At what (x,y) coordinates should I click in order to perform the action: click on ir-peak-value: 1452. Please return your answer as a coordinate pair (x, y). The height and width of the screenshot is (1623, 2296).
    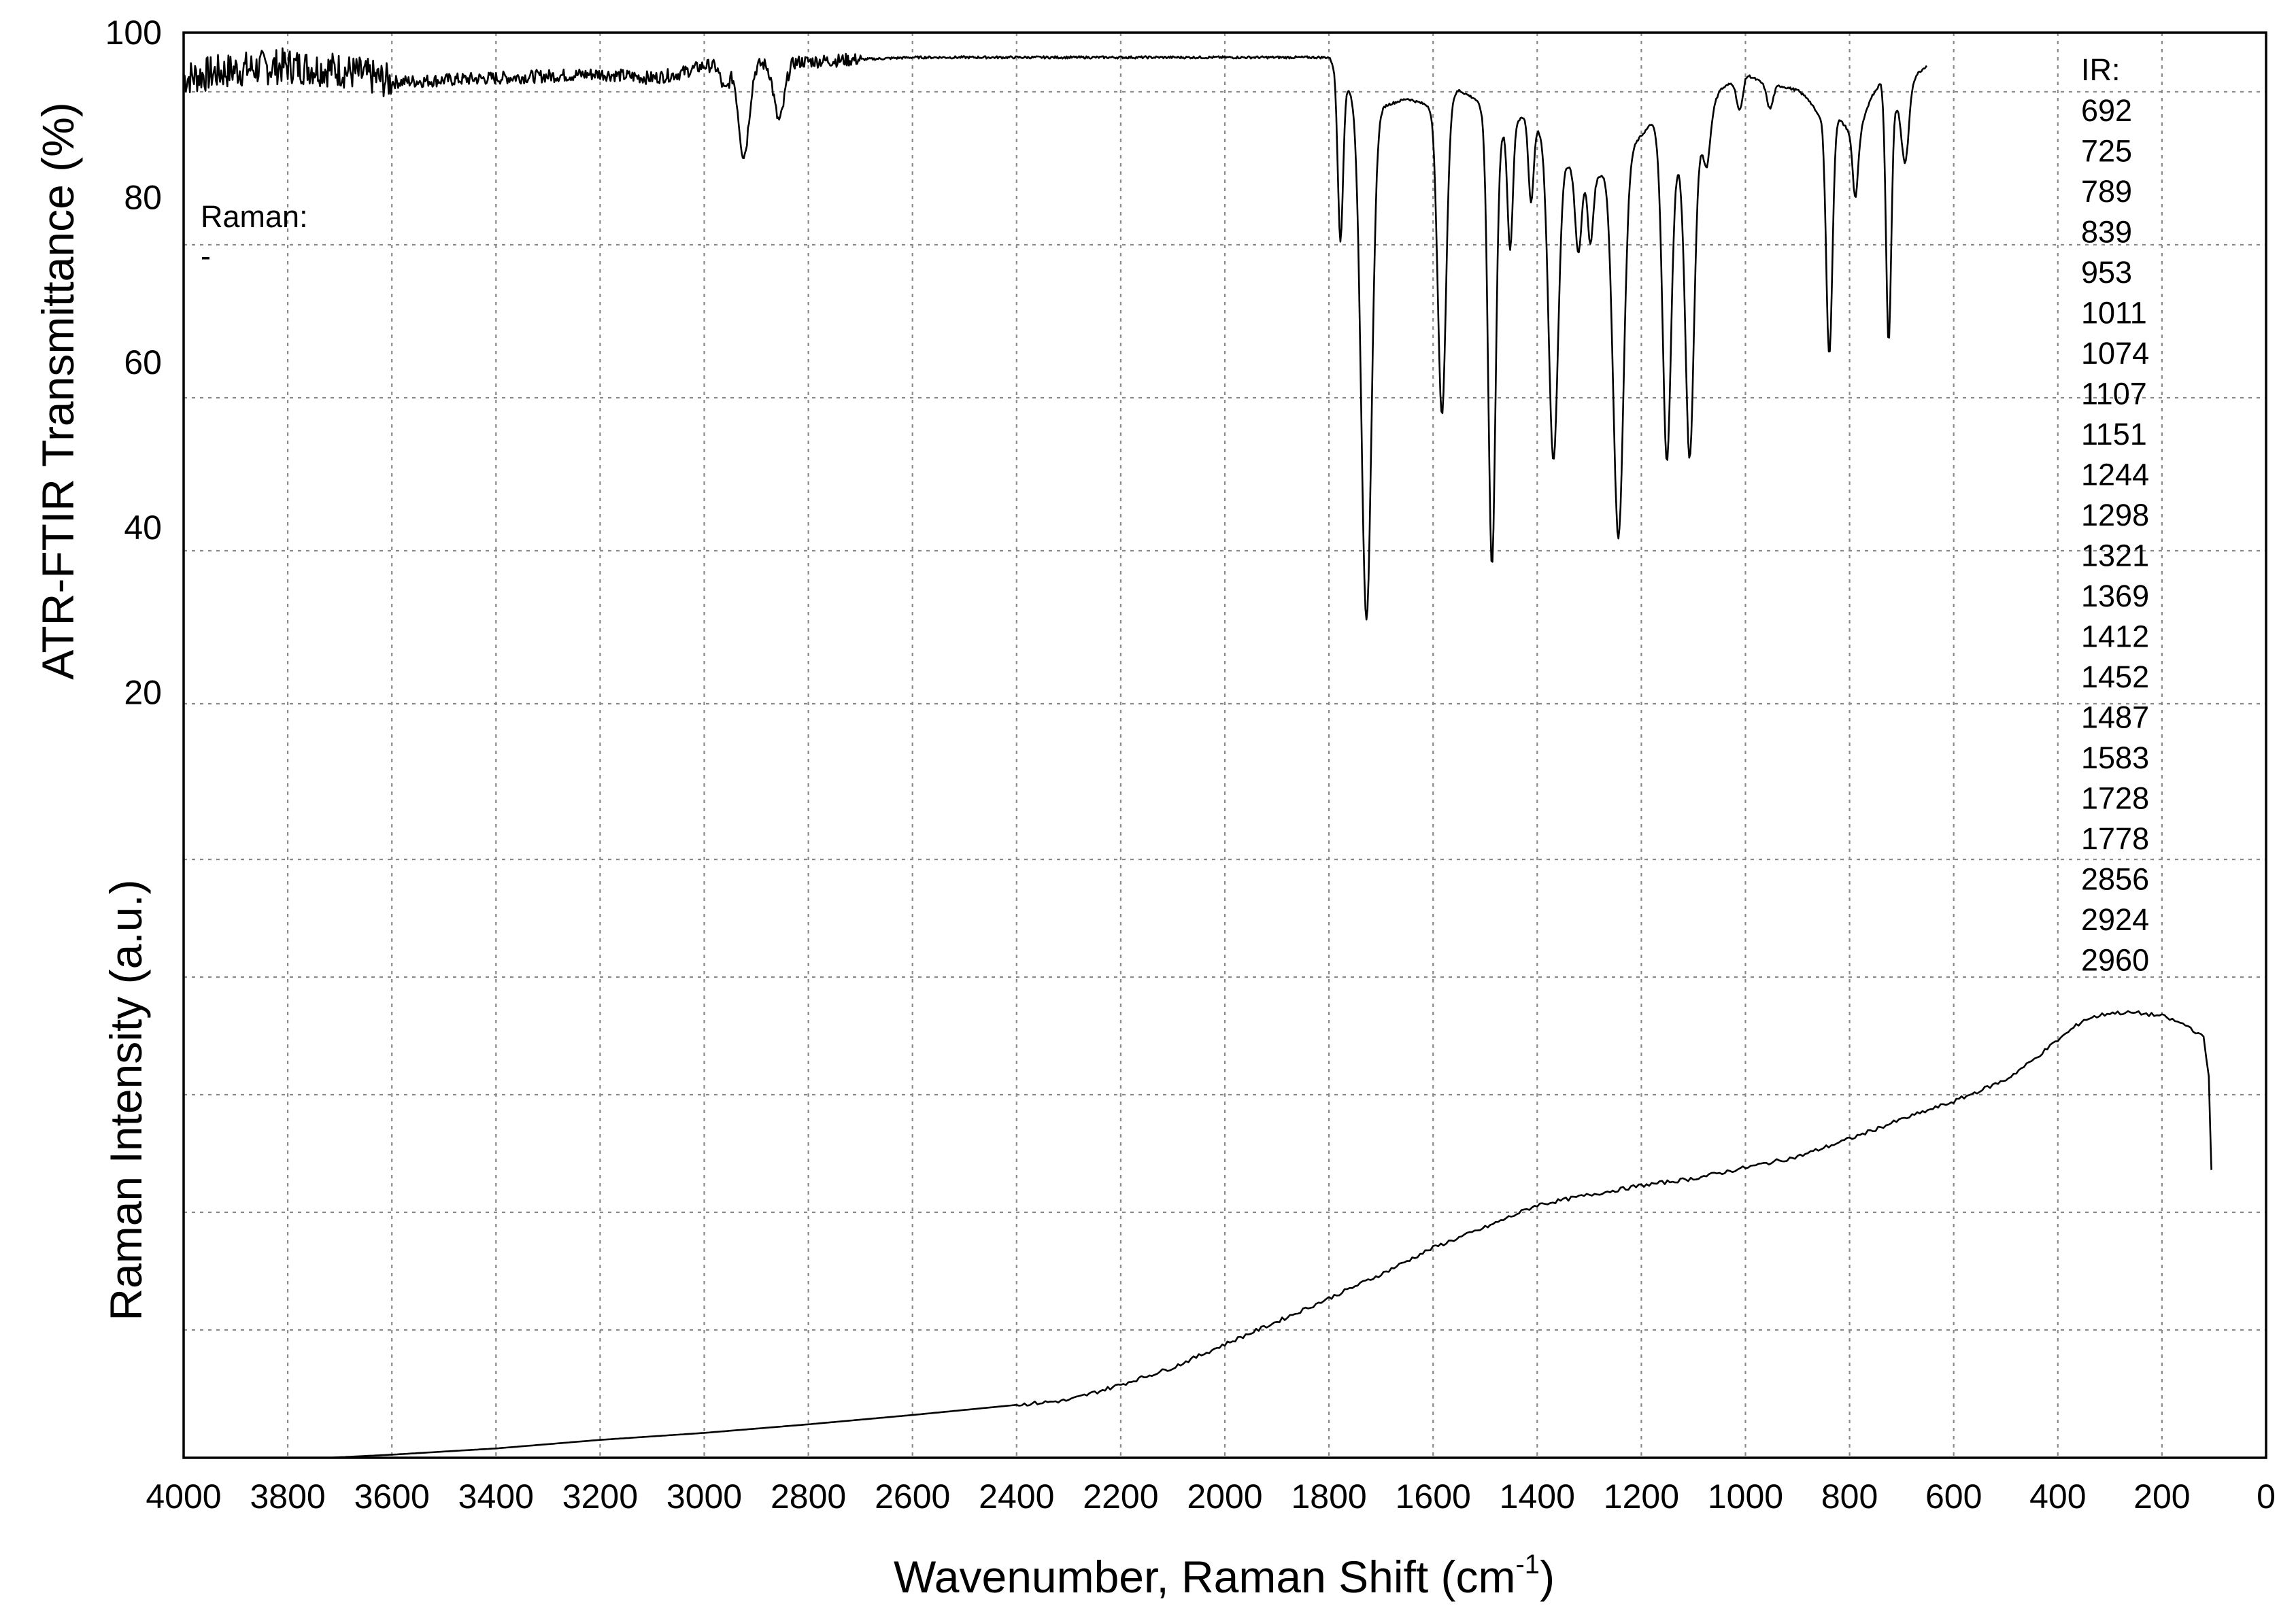
    Looking at the image, I should click on (2115, 677).